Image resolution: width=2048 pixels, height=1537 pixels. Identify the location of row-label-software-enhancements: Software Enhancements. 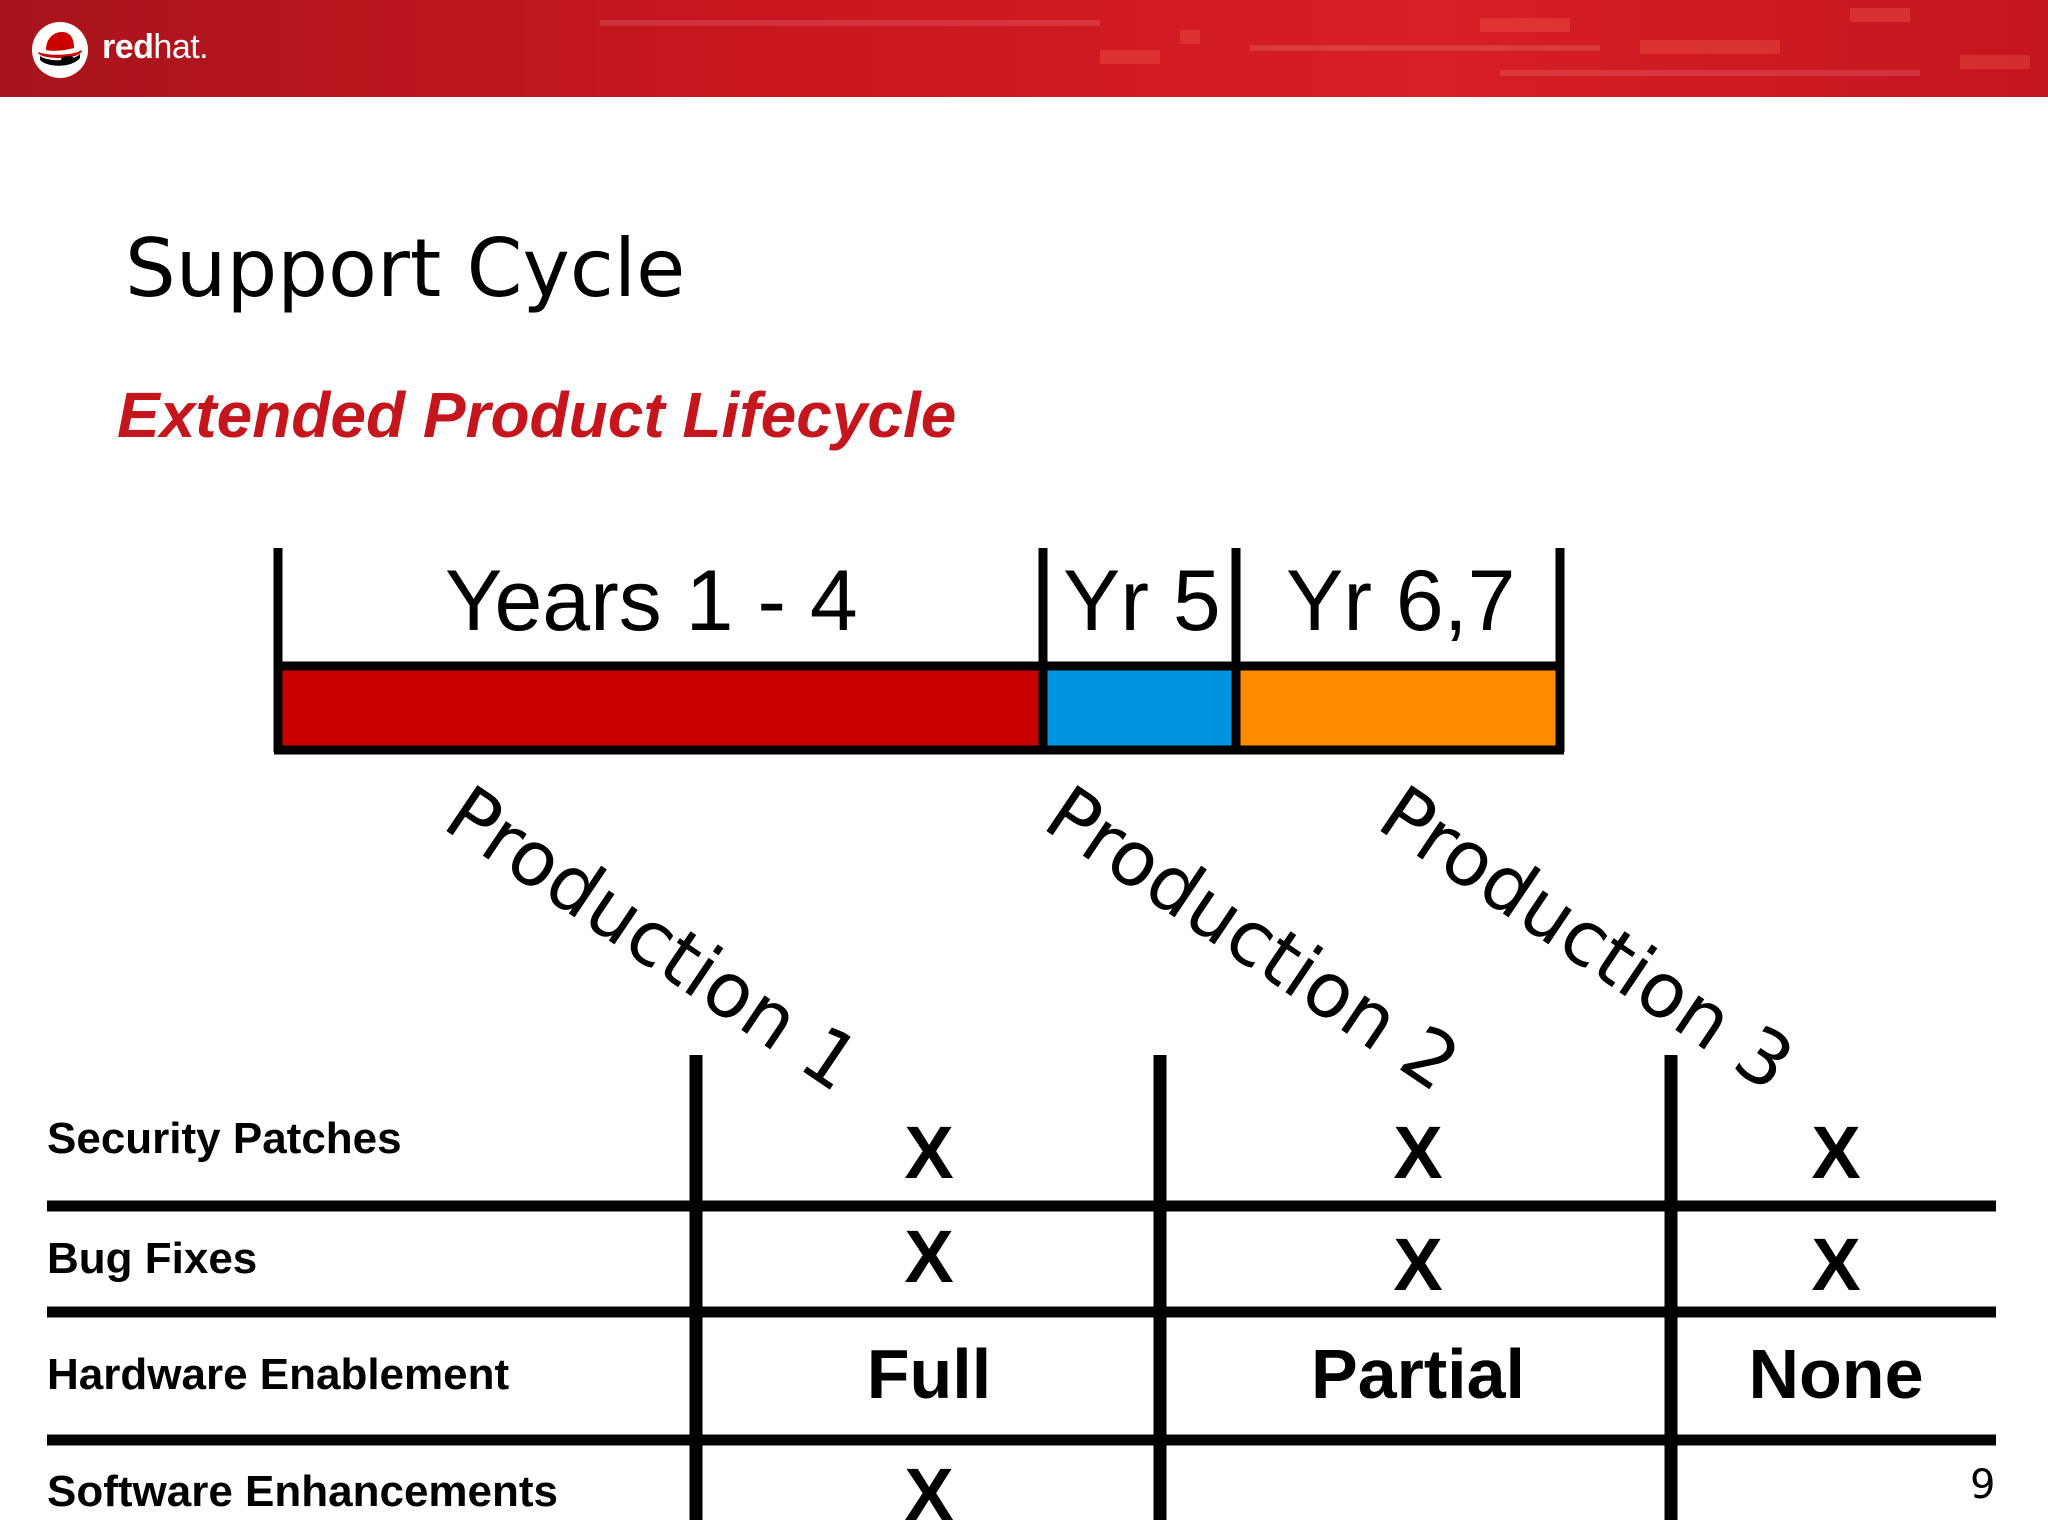
(303, 1491).